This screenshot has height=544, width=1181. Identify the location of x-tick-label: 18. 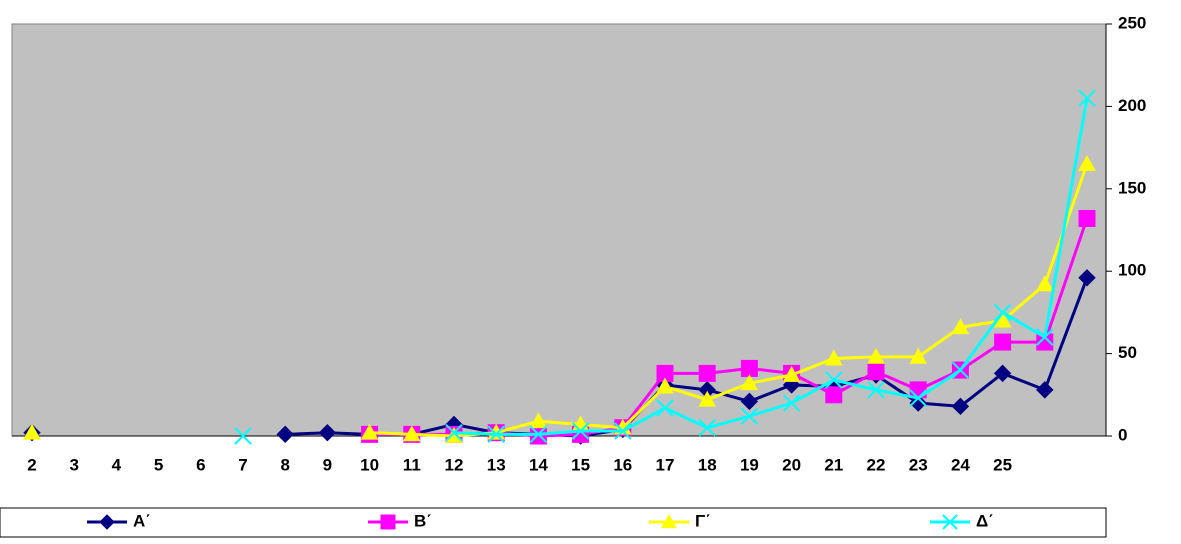
(707, 464).